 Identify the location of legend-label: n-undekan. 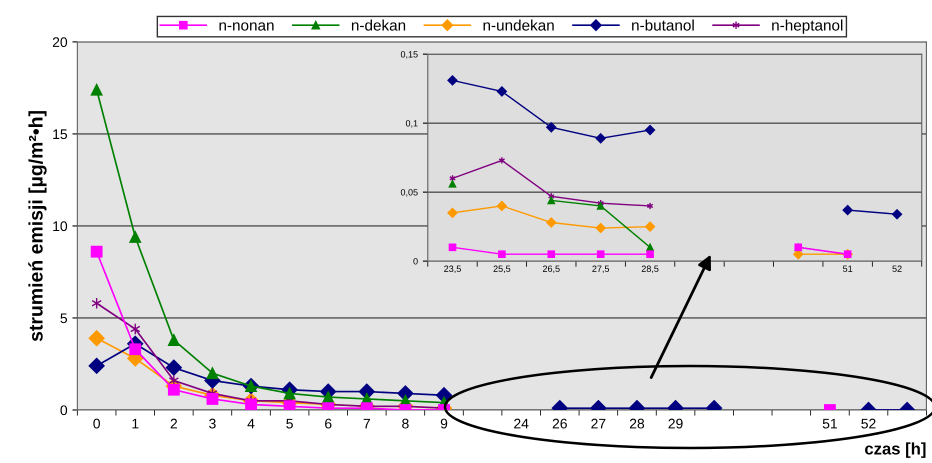
(519, 25).